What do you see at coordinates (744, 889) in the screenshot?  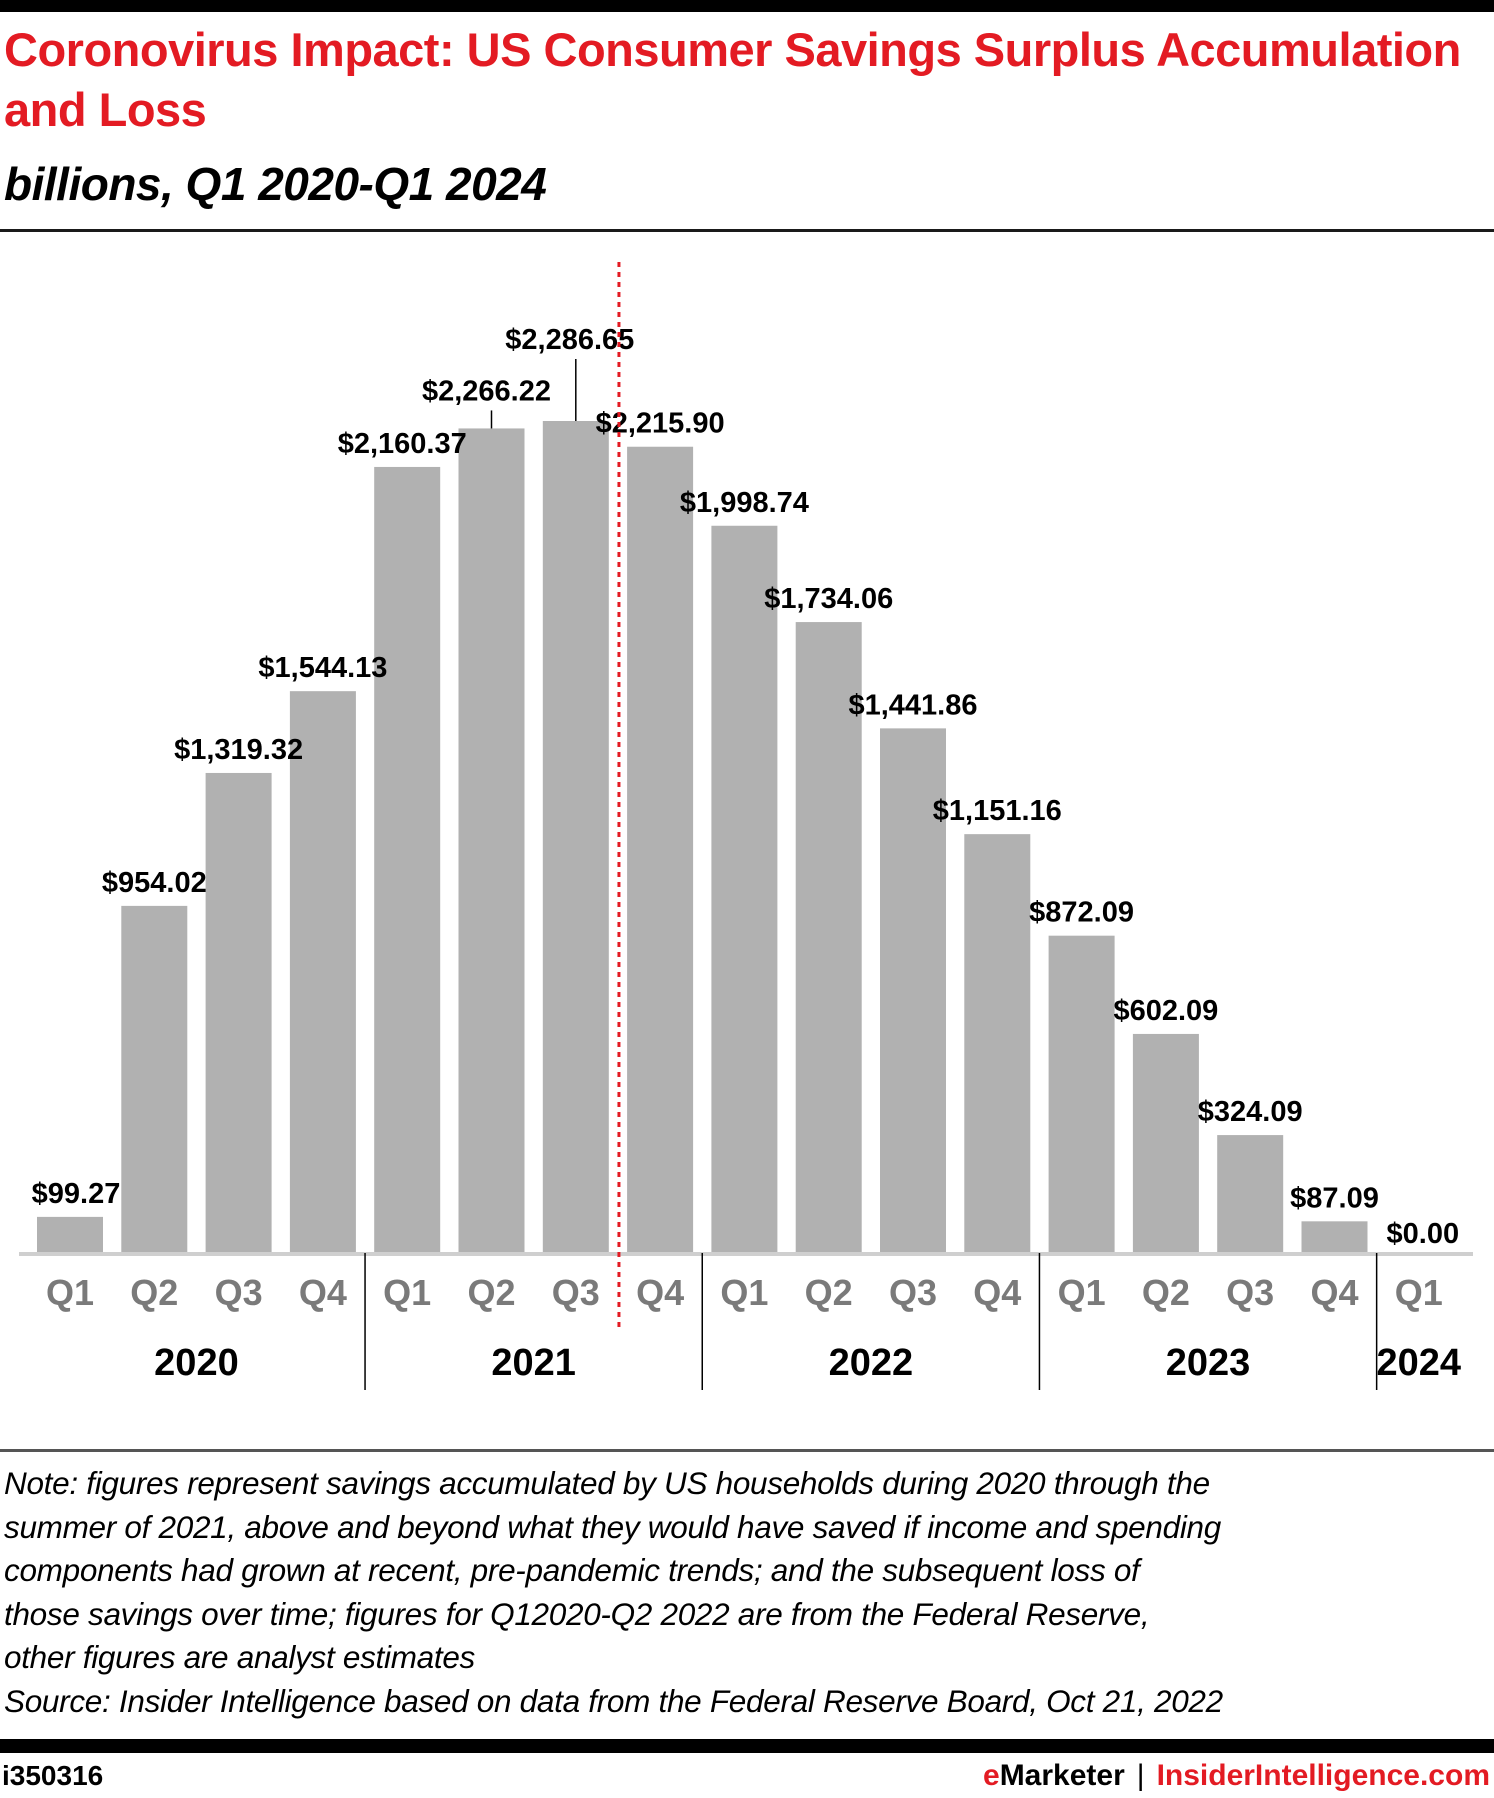 I see `bar-q1-2022` at bounding box center [744, 889].